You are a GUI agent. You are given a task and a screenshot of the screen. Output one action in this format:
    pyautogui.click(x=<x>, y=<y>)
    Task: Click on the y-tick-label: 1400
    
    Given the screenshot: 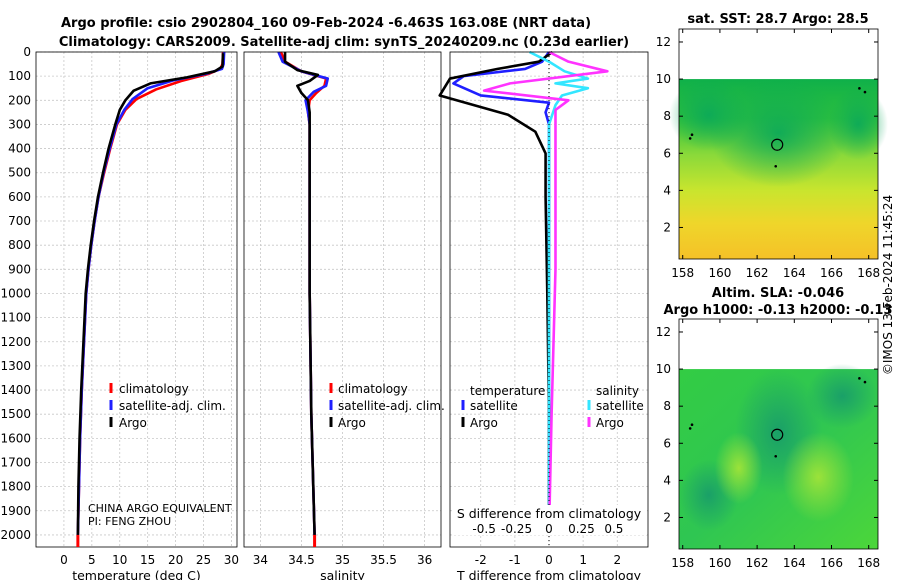 What is the action you would take?
    pyautogui.click(x=15, y=390)
    